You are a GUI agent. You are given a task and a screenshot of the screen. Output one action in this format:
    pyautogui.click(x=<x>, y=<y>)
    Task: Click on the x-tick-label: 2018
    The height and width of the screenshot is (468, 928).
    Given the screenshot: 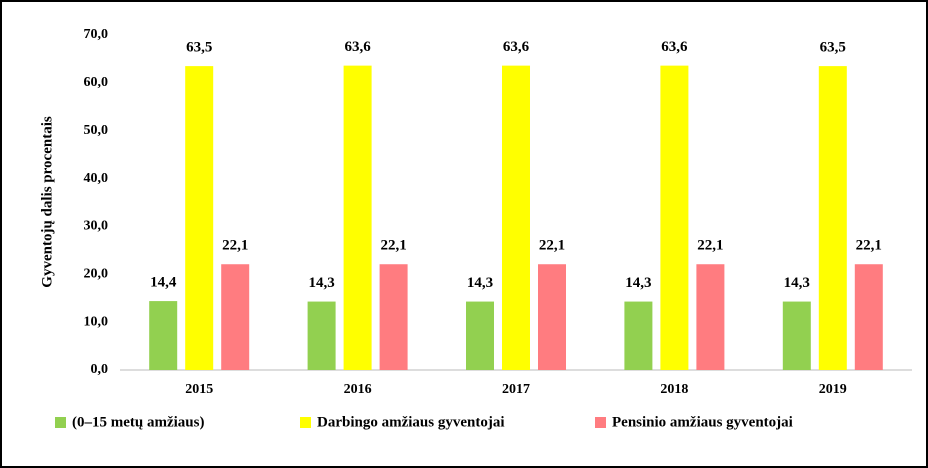 What is the action you would take?
    pyautogui.click(x=674, y=389)
    